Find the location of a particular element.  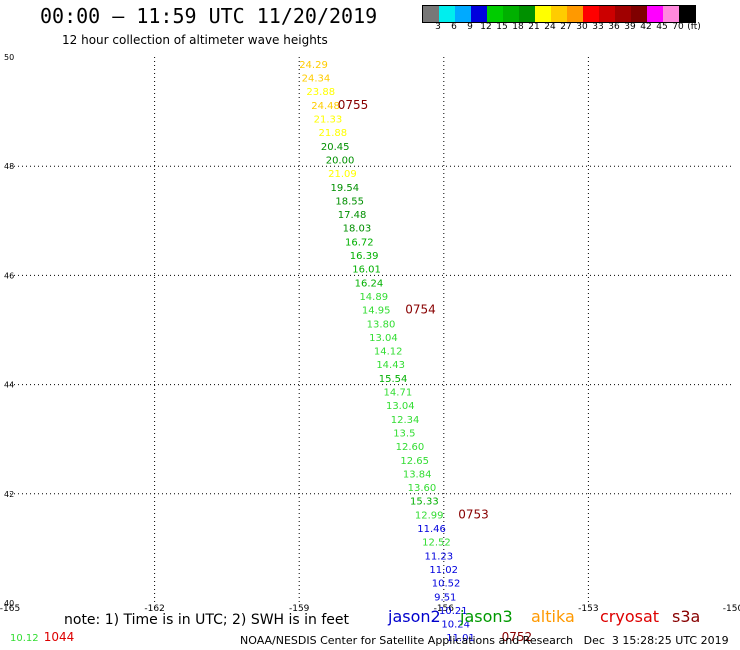

legend-jason3: jason3 is located at coordinates (486, 616).